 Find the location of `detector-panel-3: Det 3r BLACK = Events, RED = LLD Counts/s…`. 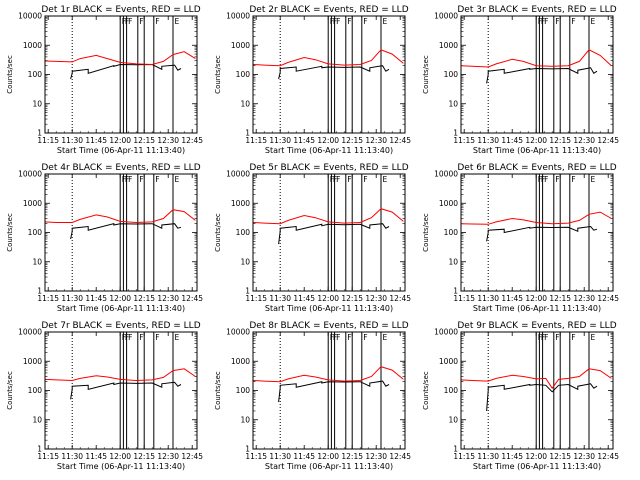

detector-panel-3: Det 3r BLACK = Events, RED = LLD Counts/s… is located at coordinates (520, 80).